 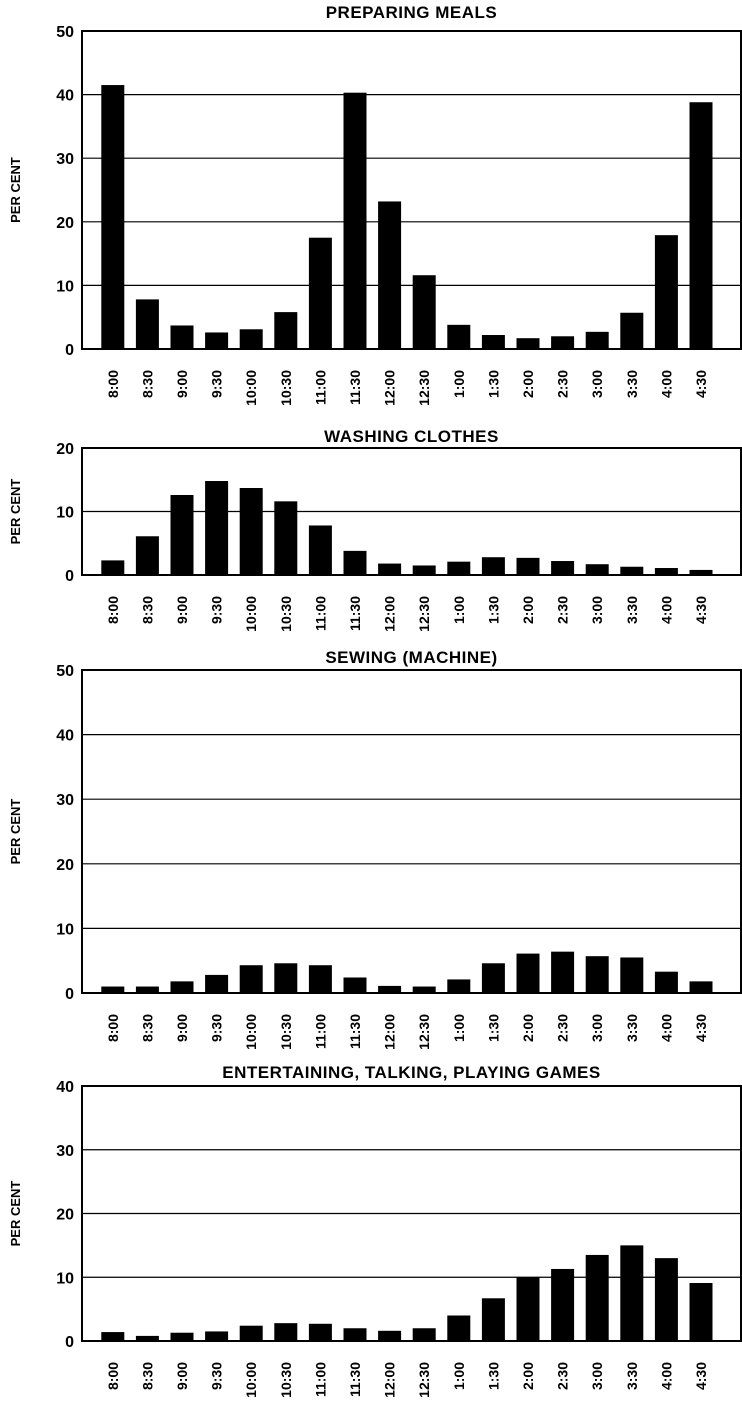 What do you see at coordinates (390, 1380) in the screenshot?
I see `x-tick-label: 12:00` at bounding box center [390, 1380].